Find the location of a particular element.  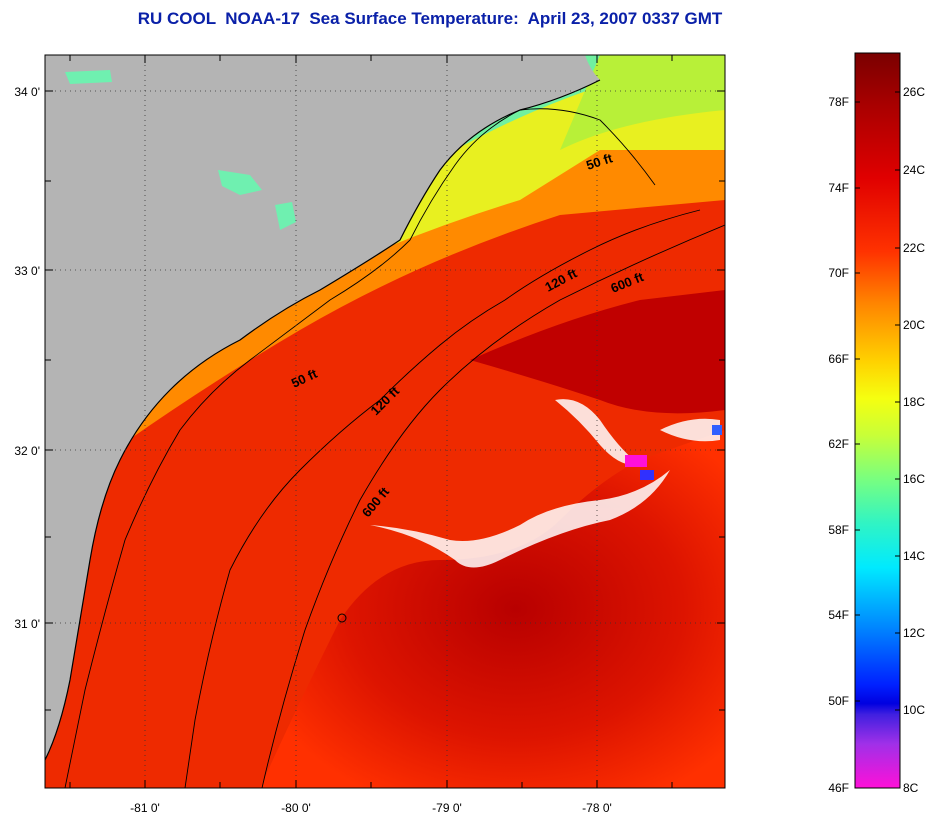

celsius-tick: 18C is located at coordinates (914, 402).